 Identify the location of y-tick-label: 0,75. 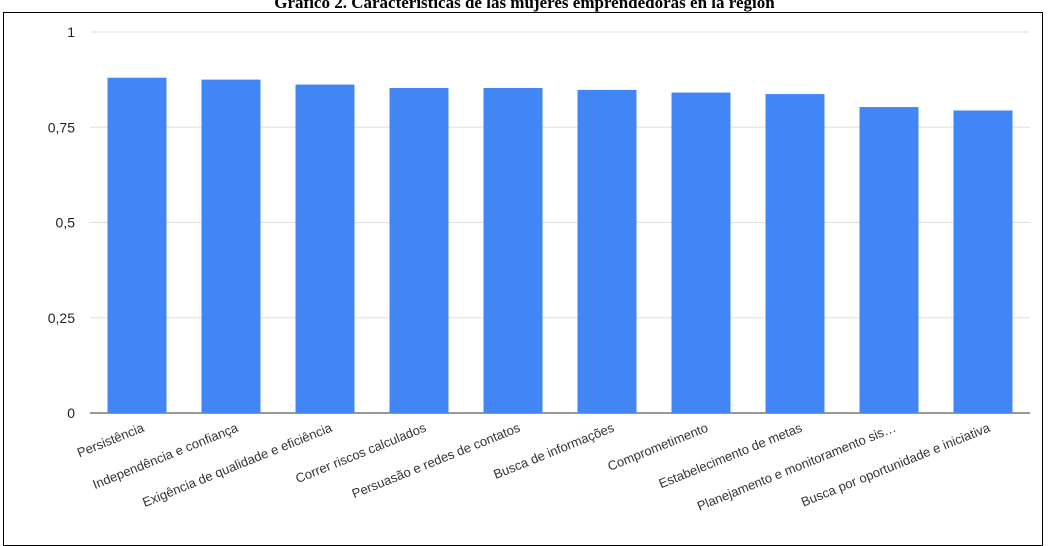
(61, 127).